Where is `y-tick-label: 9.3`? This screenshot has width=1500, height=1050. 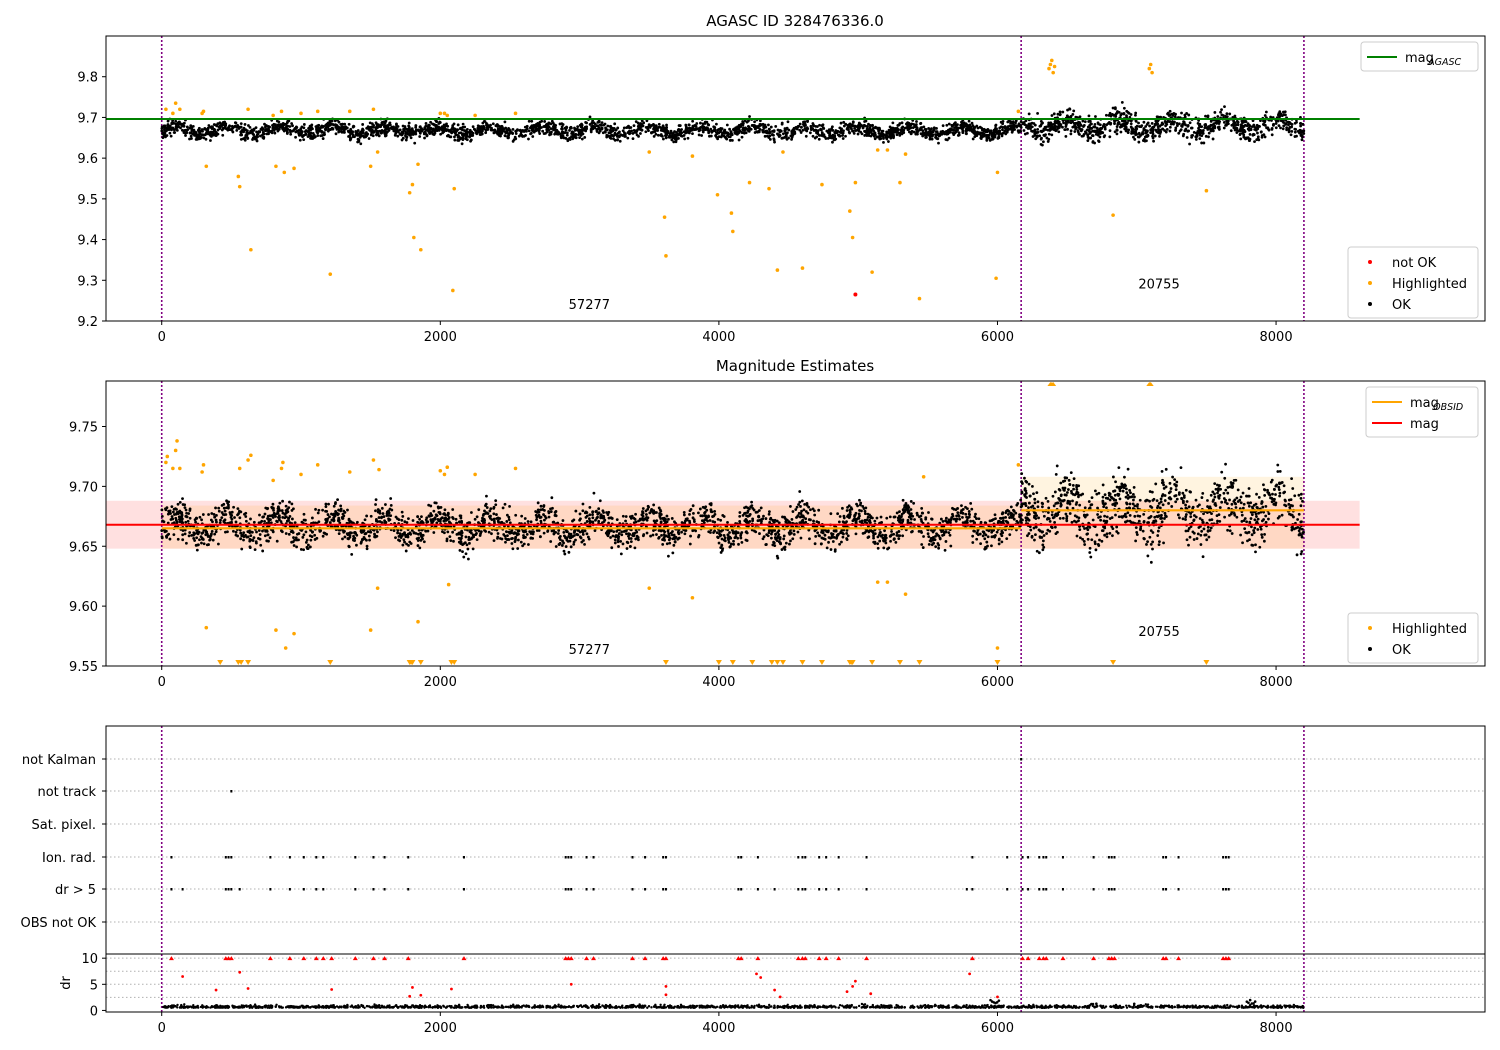 y-tick-label: 9.3 is located at coordinates (87, 281).